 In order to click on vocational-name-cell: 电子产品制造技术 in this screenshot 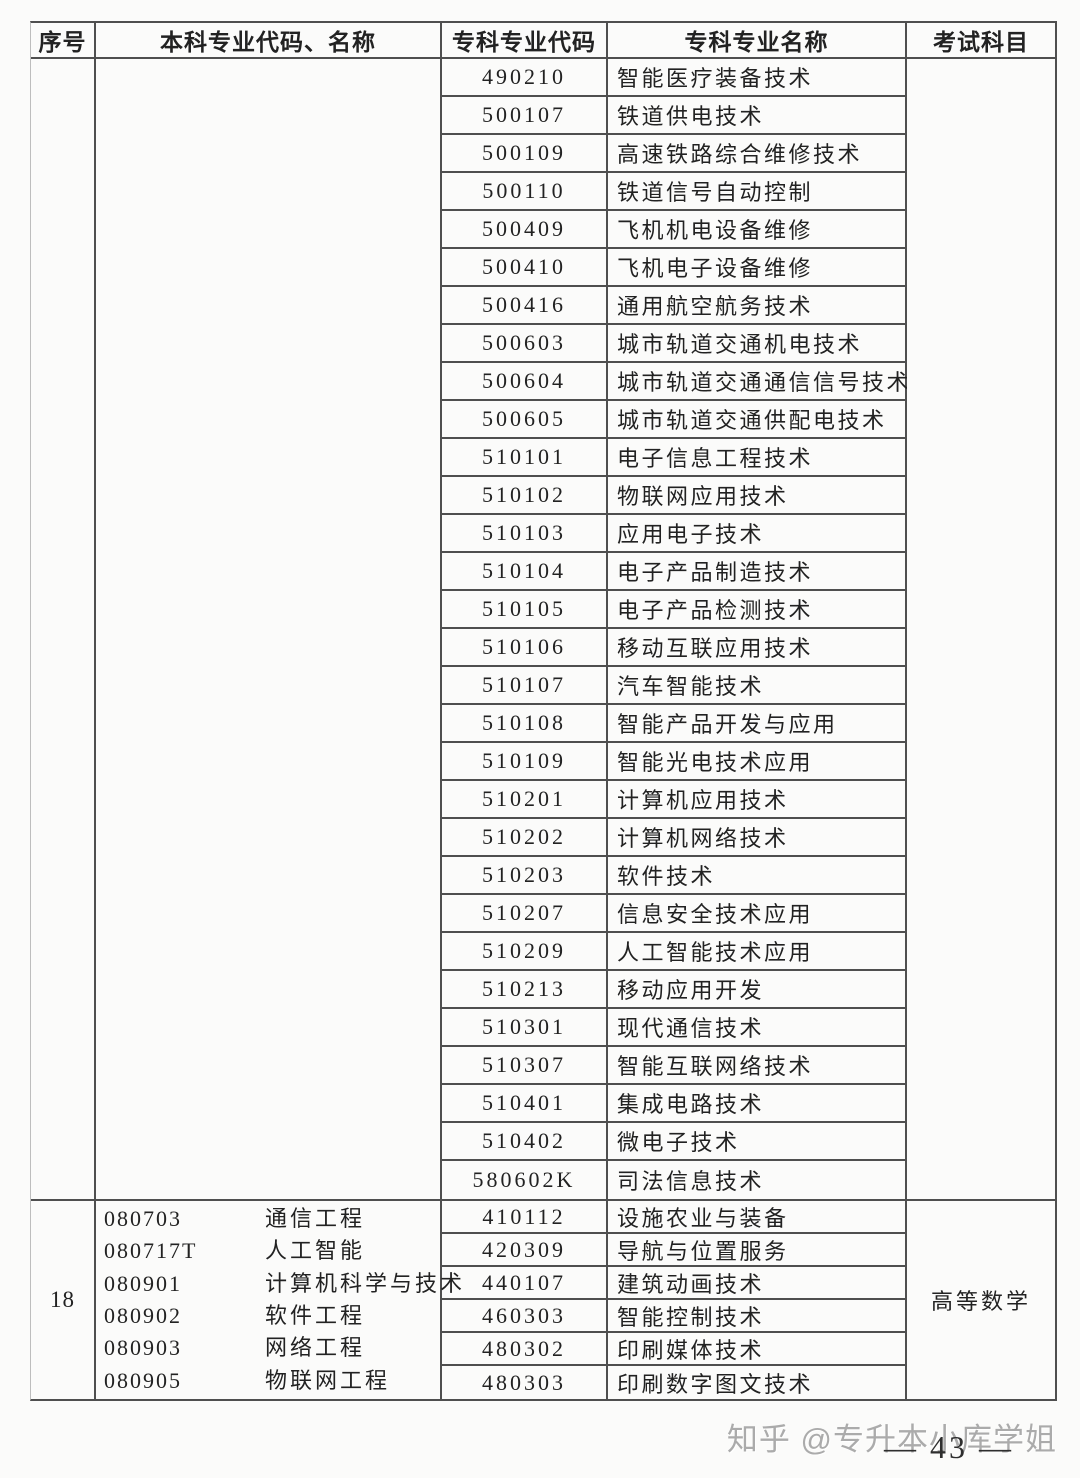, I will do `click(715, 572)`.